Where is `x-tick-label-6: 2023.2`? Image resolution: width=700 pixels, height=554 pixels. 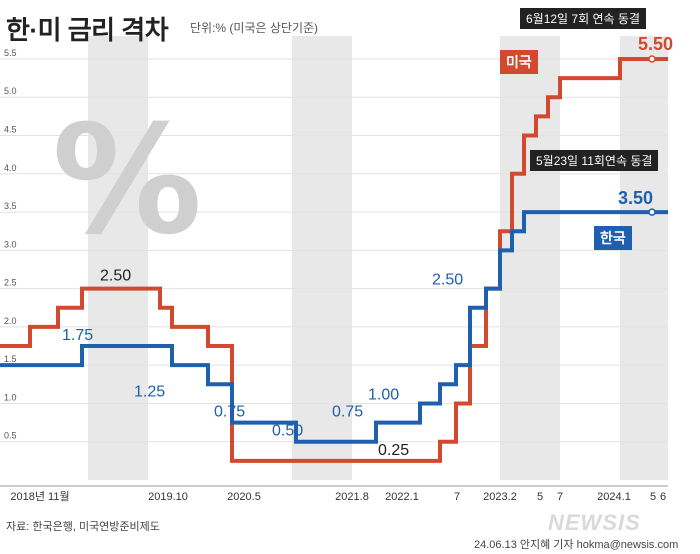
x-tick-label-6: 2023.2 is located at coordinates (500, 497).